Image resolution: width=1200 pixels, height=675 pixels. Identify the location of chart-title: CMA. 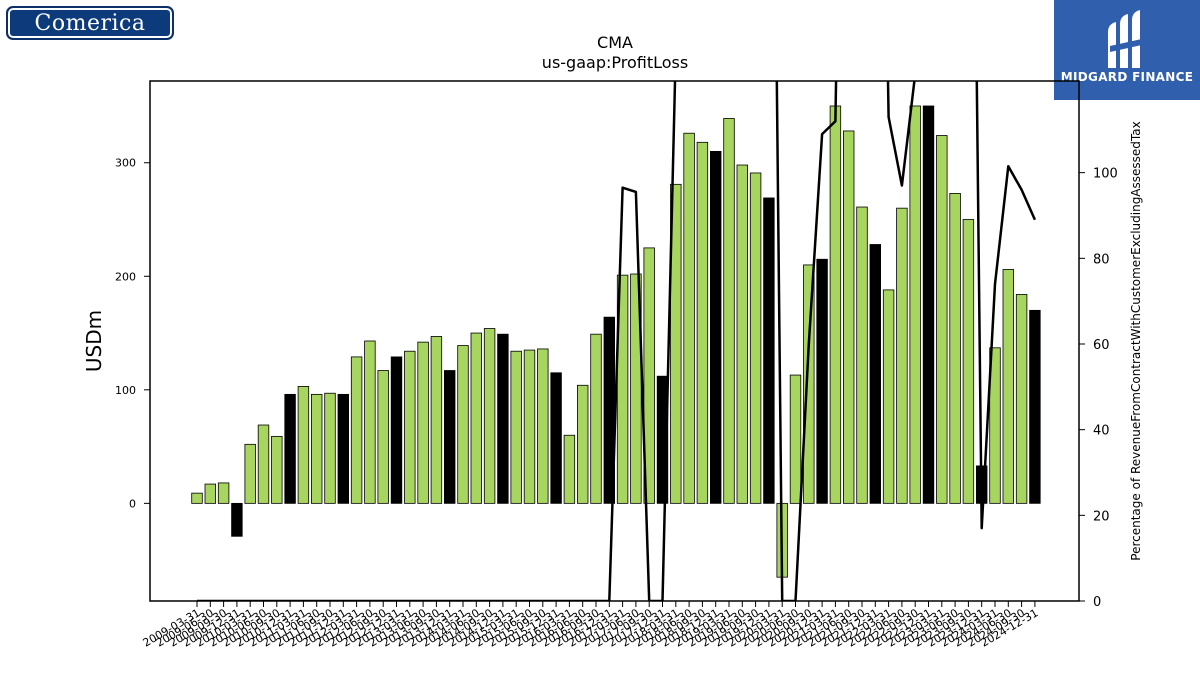
(615, 42).